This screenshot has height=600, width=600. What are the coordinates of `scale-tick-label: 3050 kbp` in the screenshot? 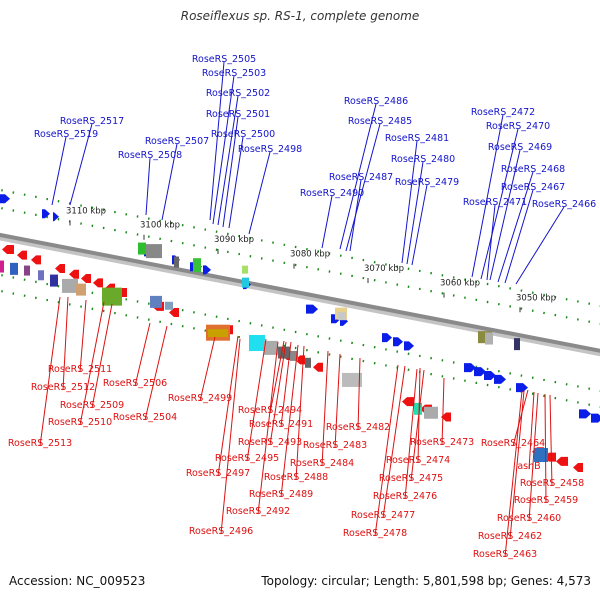 It's located at (536, 298).